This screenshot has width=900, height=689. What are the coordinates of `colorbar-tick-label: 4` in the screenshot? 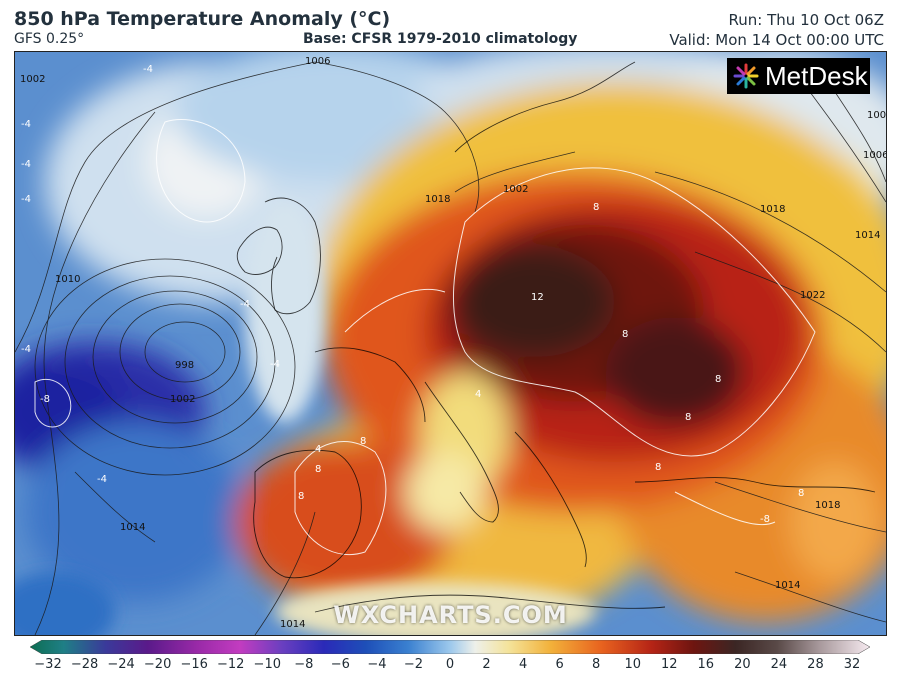 It's located at (523, 664).